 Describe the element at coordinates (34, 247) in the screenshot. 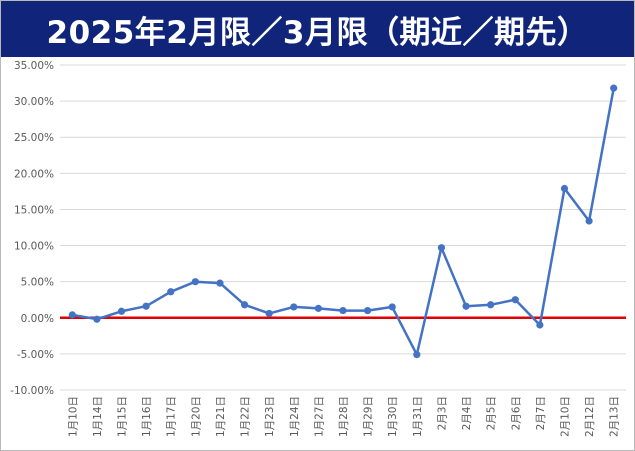

I see `y-tick-label: 10.00%` at that location.